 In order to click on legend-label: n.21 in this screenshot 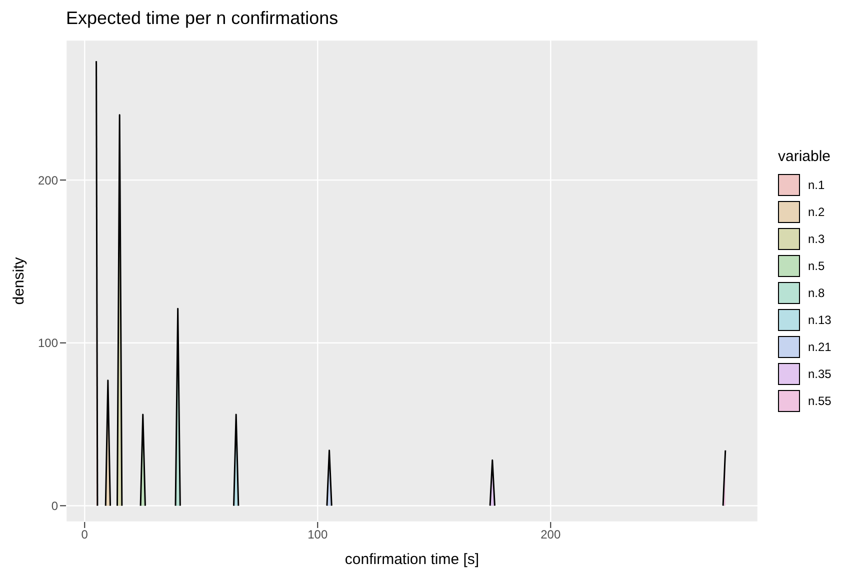, I will do `click(820, 347)`.